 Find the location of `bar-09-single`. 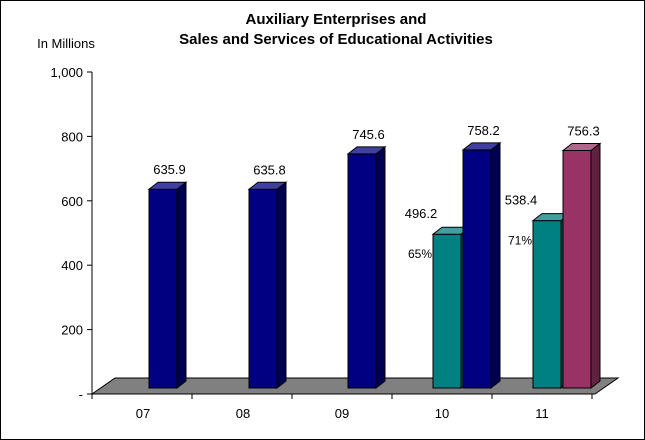

bar-09-single is located at coordinates (366, 267).